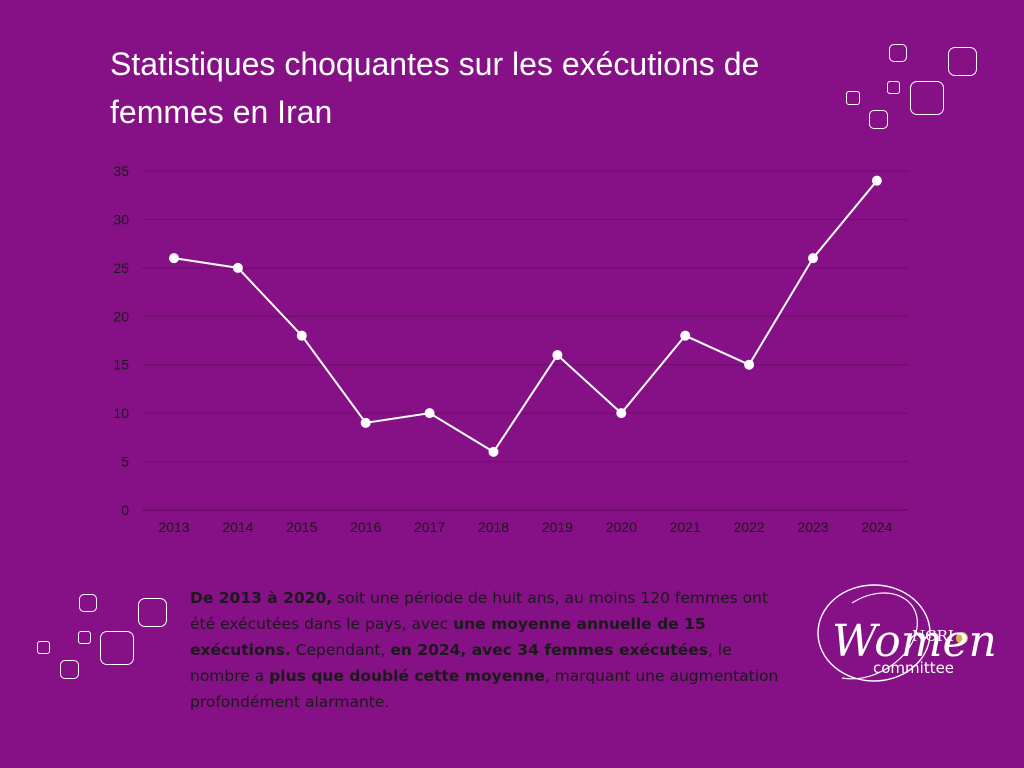  I want to click on x-tick-label: 2024, so click(876, 527).